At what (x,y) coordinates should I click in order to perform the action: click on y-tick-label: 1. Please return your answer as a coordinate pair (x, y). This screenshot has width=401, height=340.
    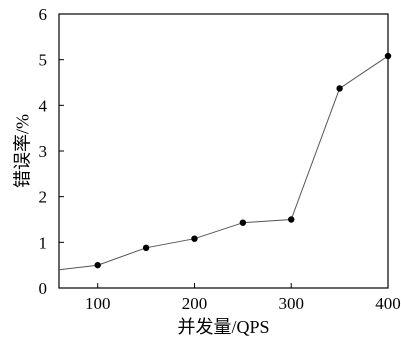
    Looking at the image, I should click on (43, 242).